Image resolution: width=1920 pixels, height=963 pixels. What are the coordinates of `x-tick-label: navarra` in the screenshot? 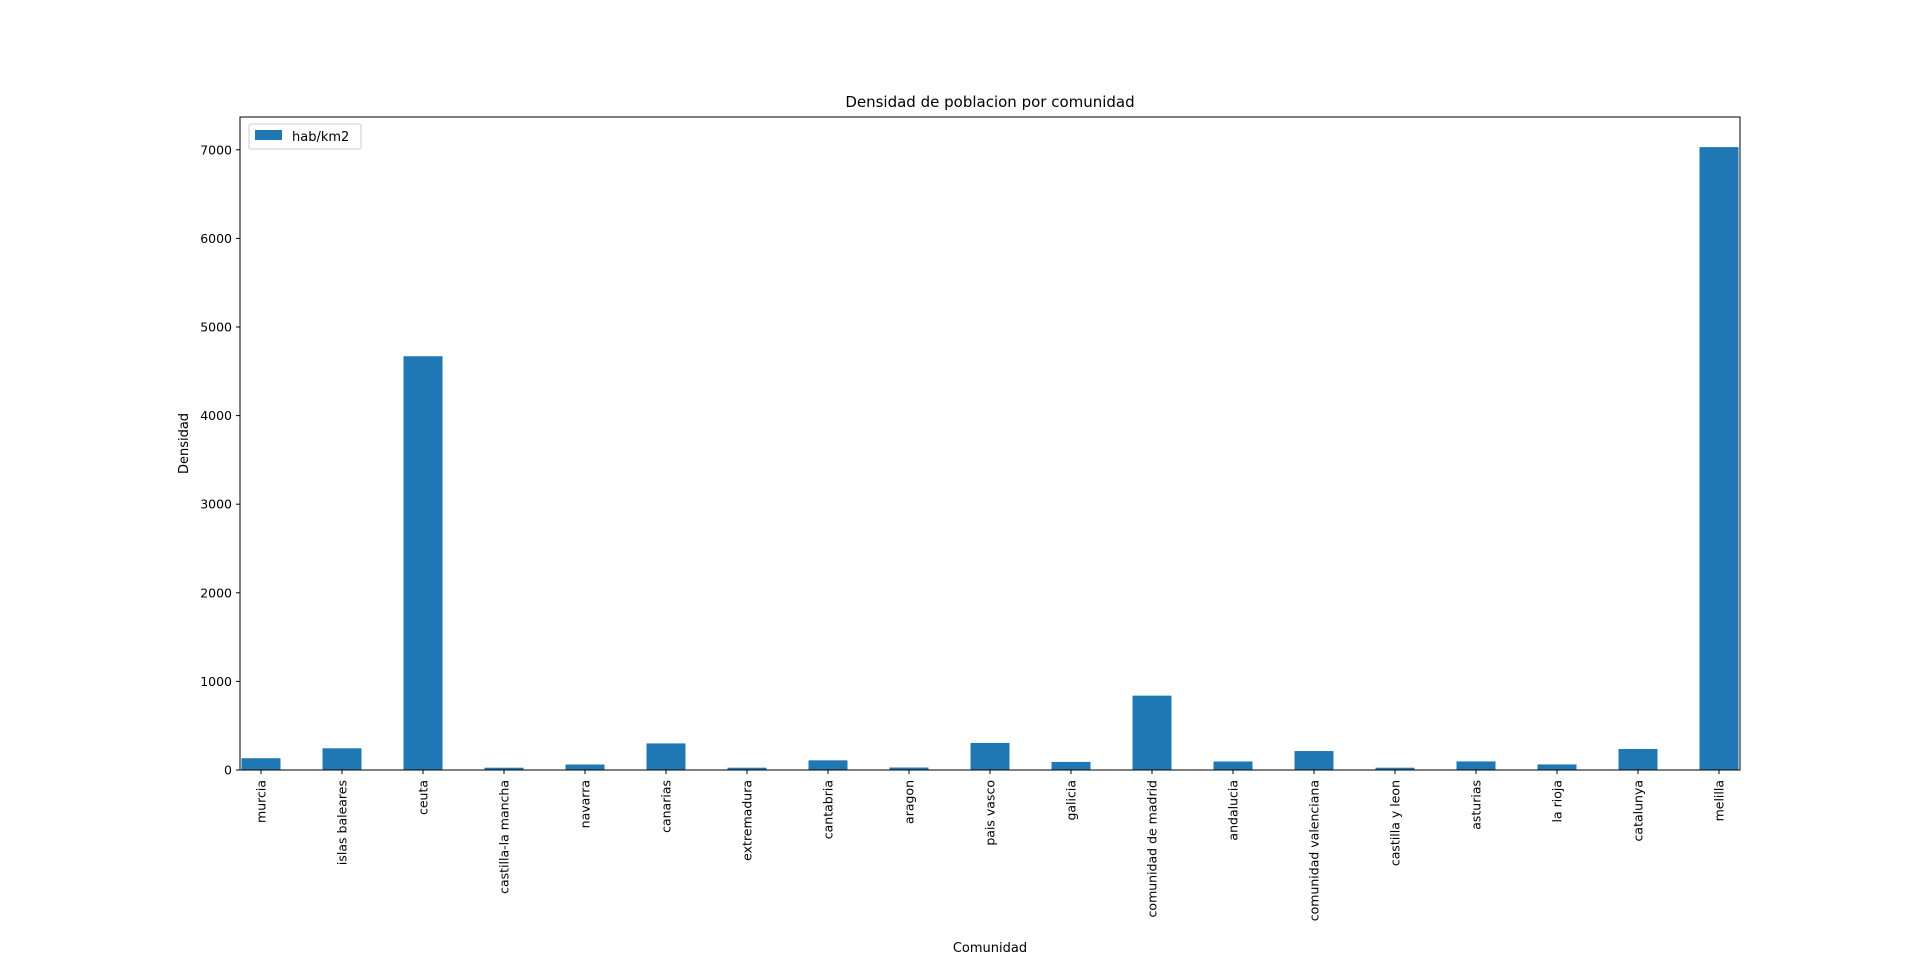 It's located at (585, 804).